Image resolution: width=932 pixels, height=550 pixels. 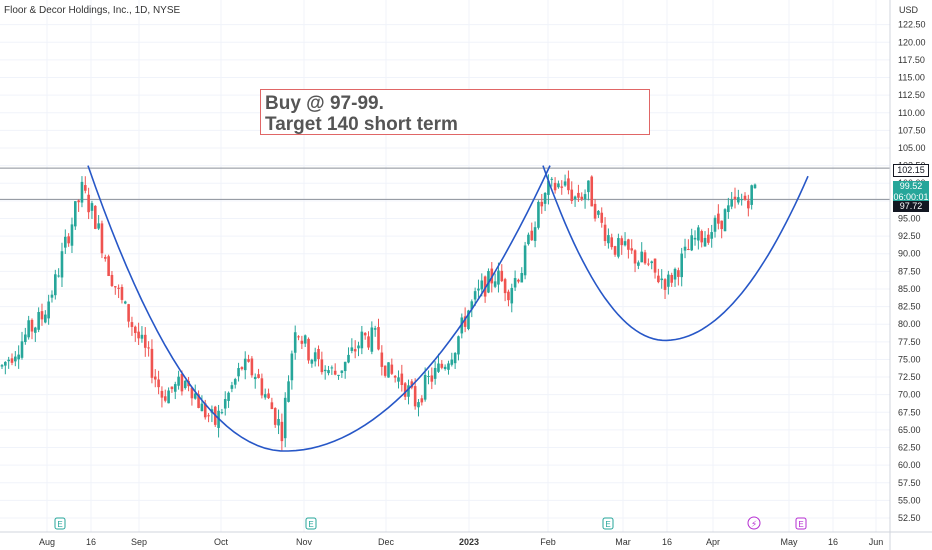 I want to click on earnings-marker-icon, so click(x=311, y=523).